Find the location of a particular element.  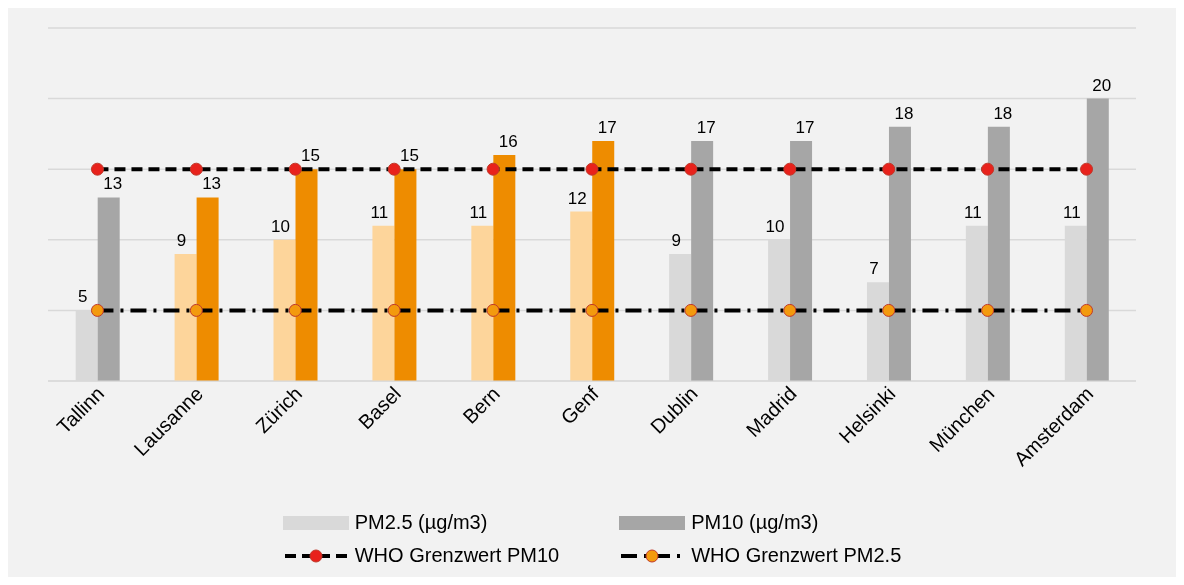

data-label: 20 is located at coordinates (1102, 85).